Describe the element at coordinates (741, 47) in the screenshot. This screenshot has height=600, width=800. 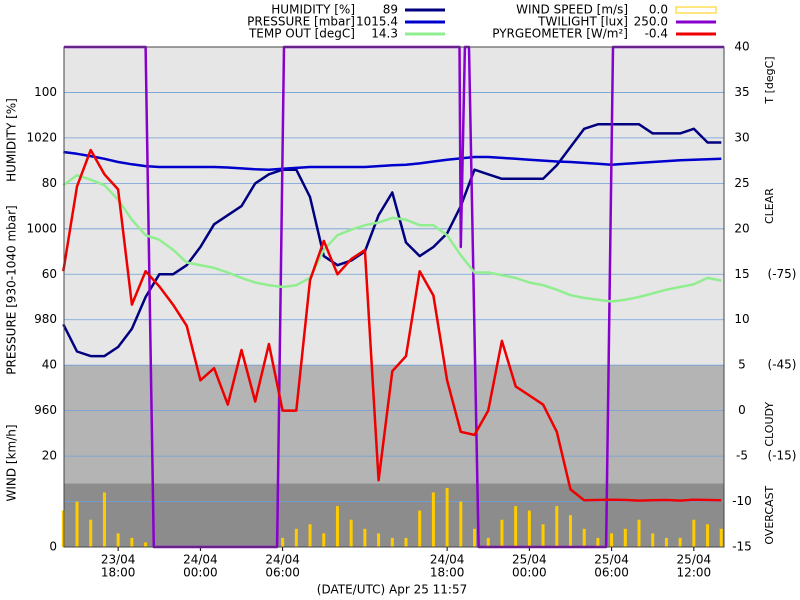
I see `y2-tick-label: 40` at that location.